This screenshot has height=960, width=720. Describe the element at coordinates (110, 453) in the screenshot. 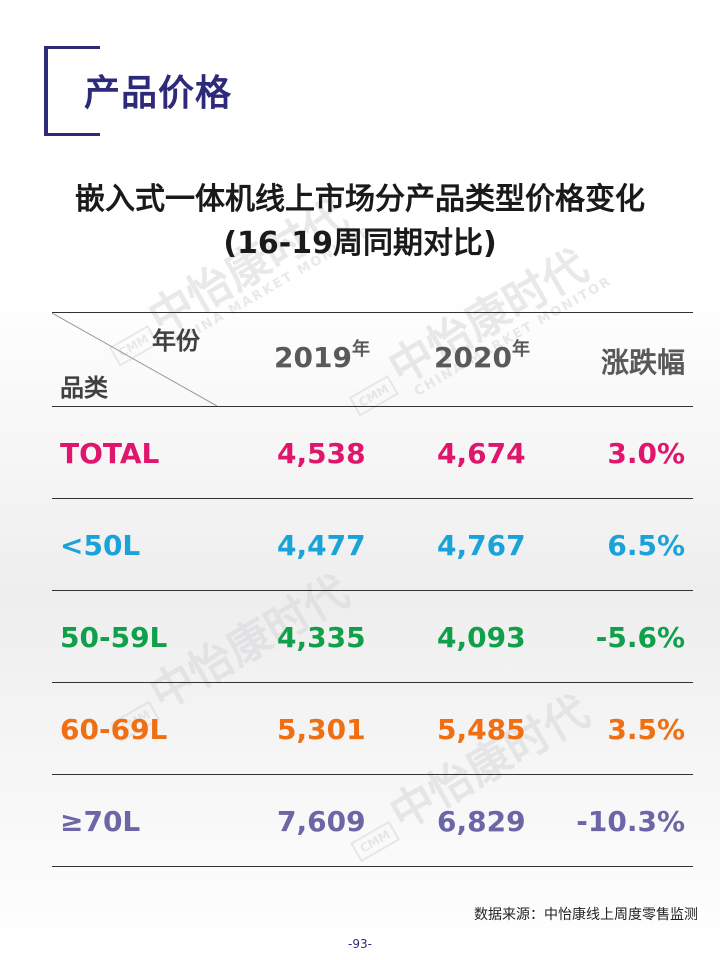

I see `row-category: TOTAL` at that location.